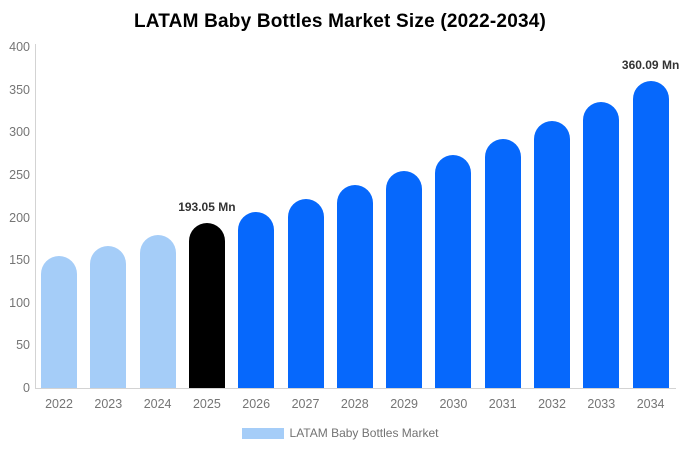  Describe the element at coordinates (19, 132) in the screenshot. I see `y-tick-label-300: 300` at that location.